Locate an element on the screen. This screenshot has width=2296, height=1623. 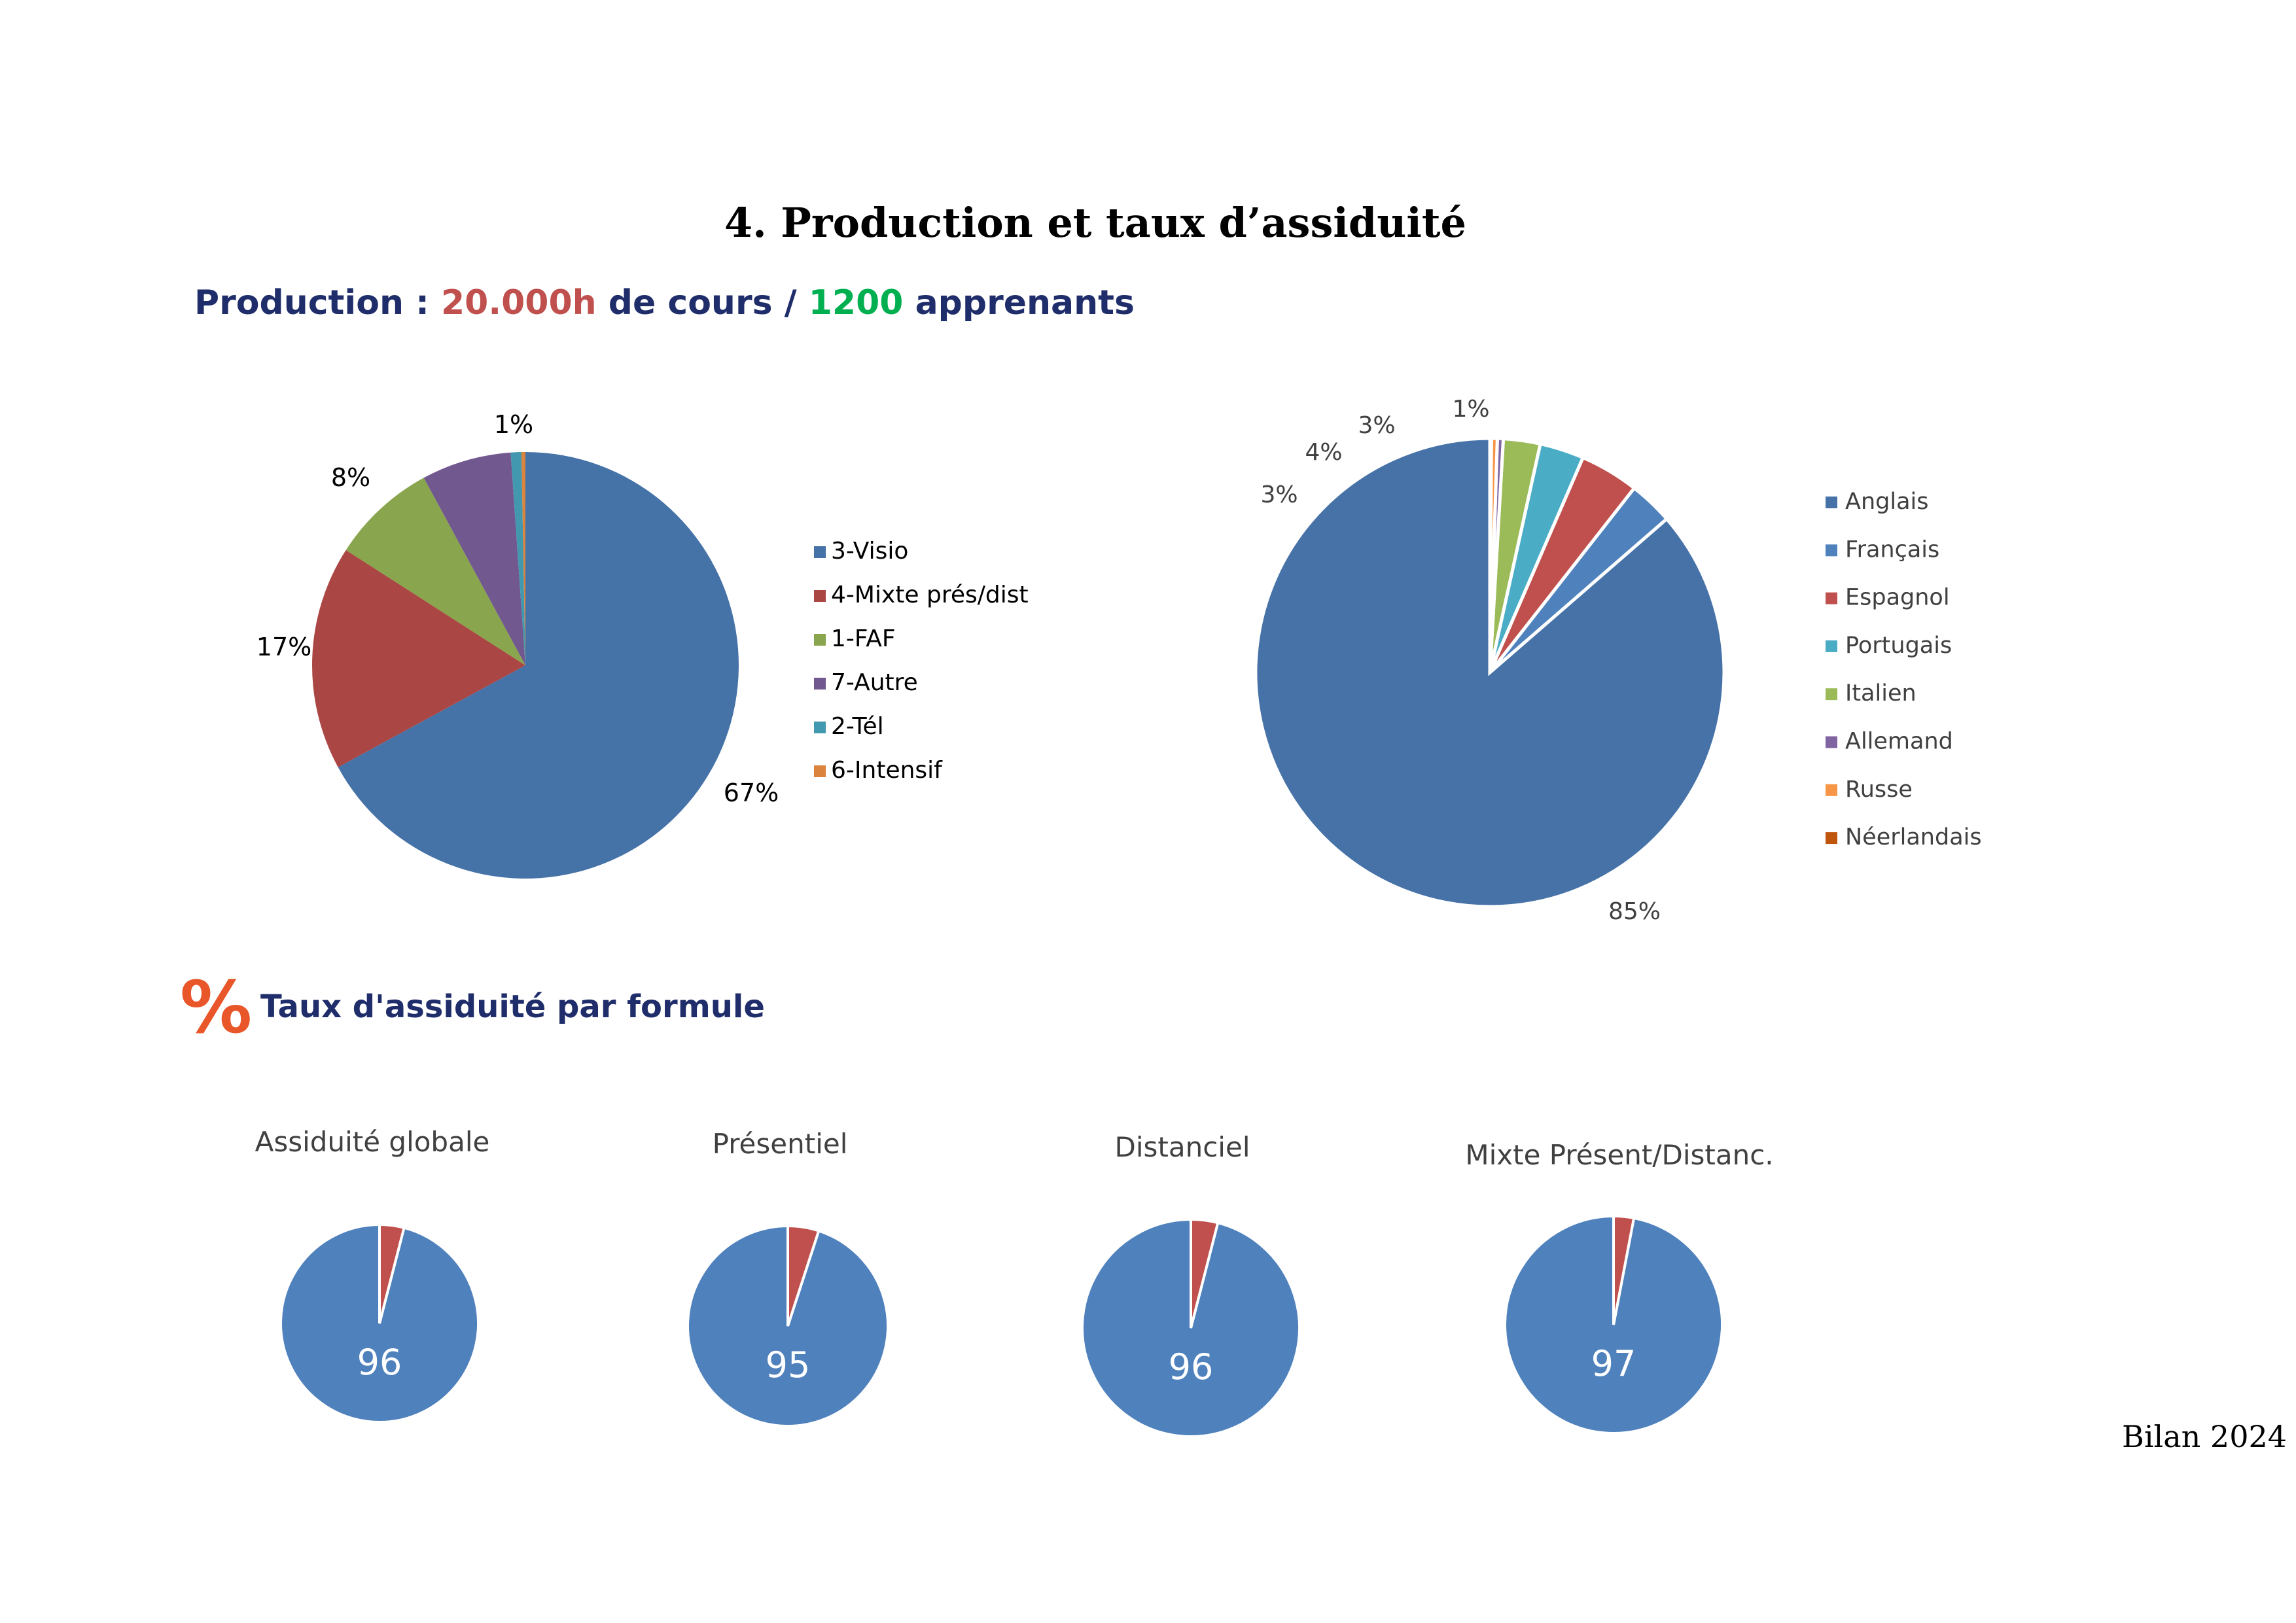
data-label: 4% is located at coordinates (1323, 453).